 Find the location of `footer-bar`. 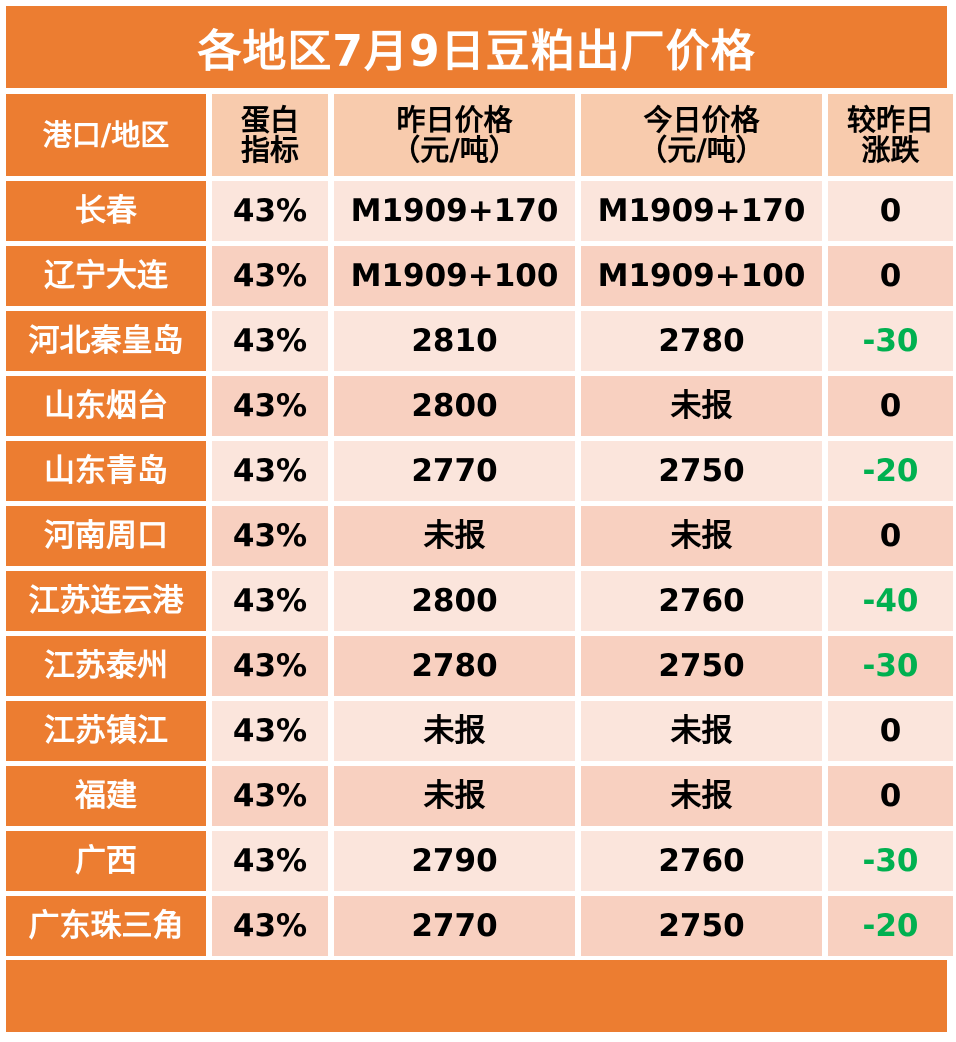

footer-bar is located at coordinates (476, 996).